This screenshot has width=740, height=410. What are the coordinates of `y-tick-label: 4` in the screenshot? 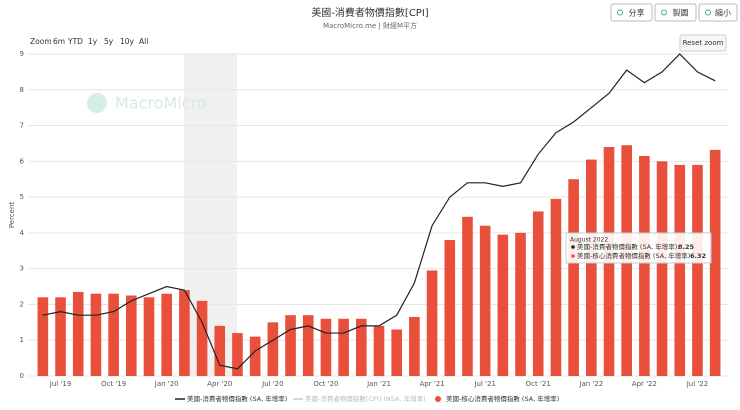 It's located at (22, 233).